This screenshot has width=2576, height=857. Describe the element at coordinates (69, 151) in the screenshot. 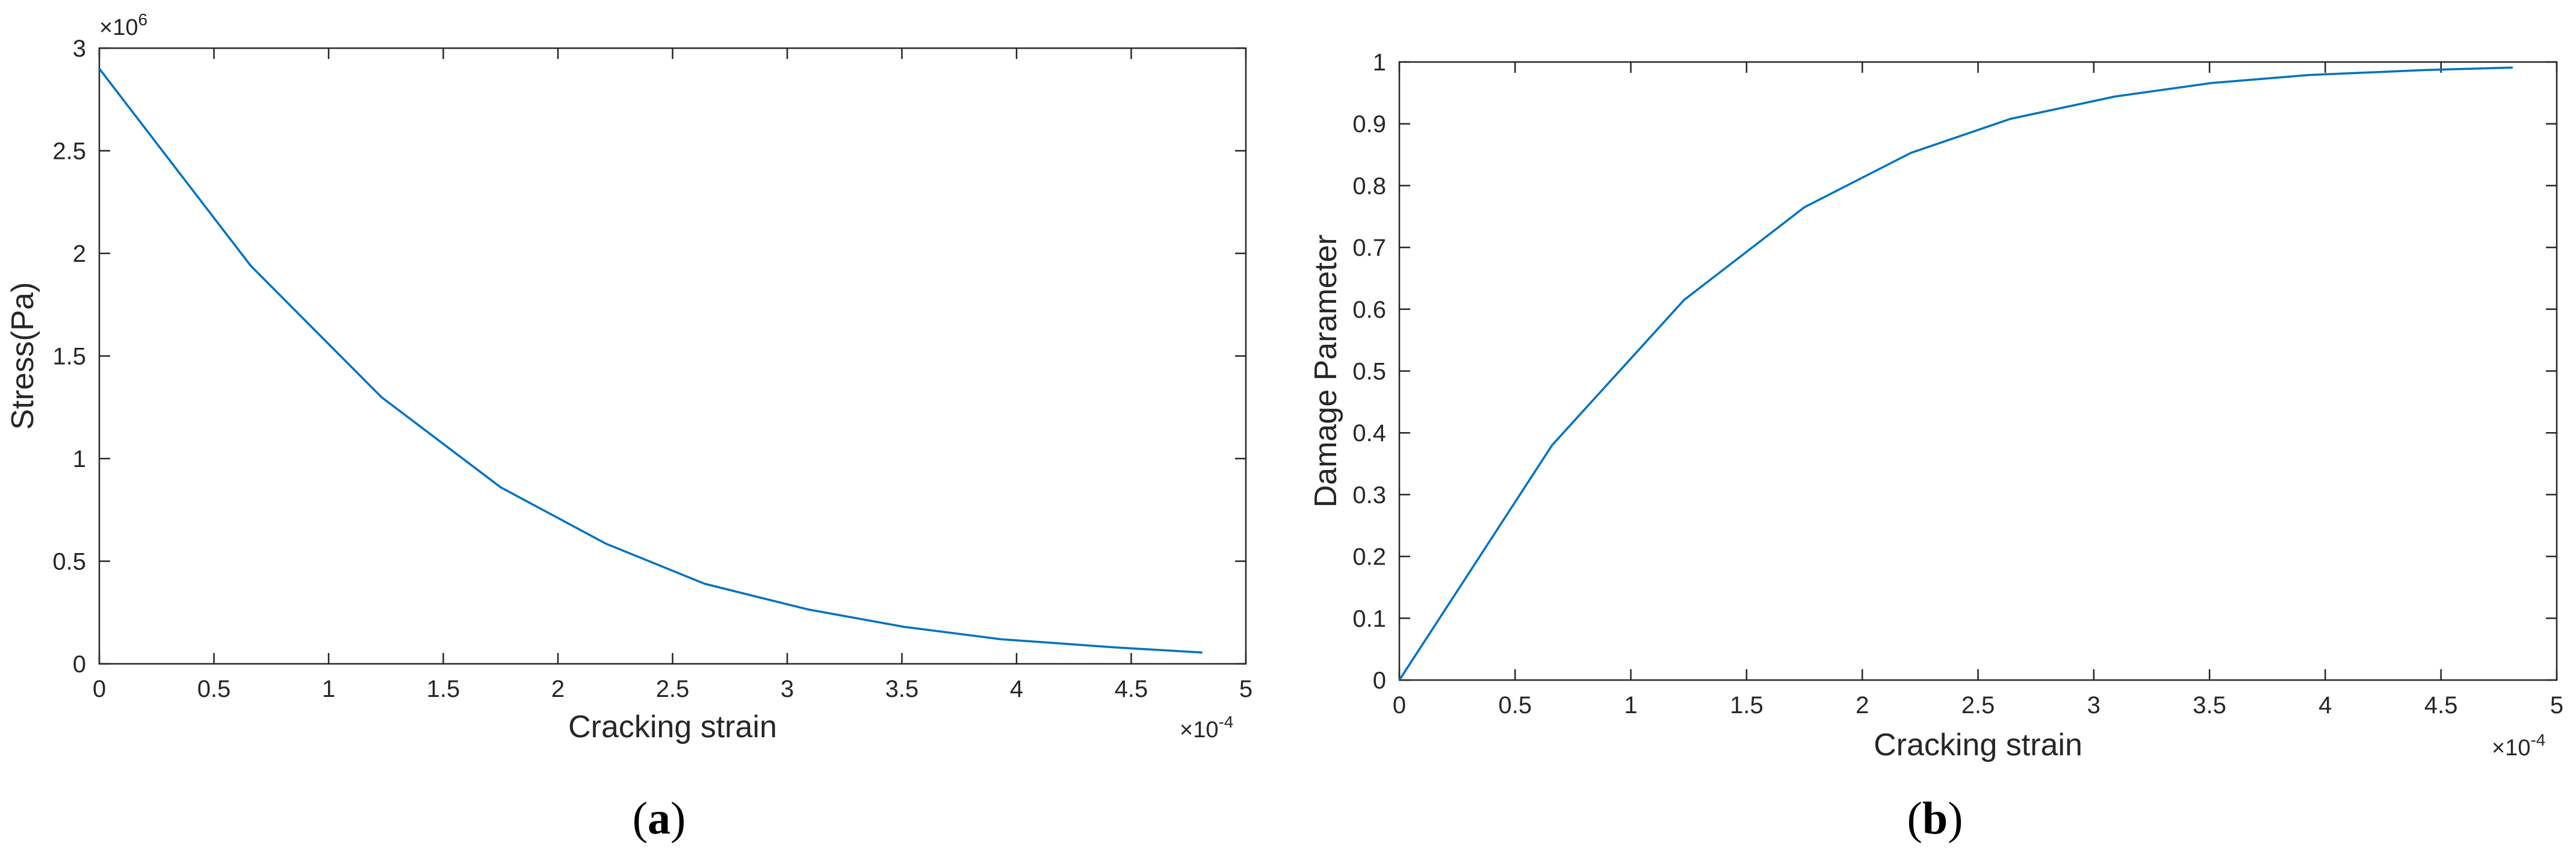

I see `y-tick-label: 2.5` at that location.